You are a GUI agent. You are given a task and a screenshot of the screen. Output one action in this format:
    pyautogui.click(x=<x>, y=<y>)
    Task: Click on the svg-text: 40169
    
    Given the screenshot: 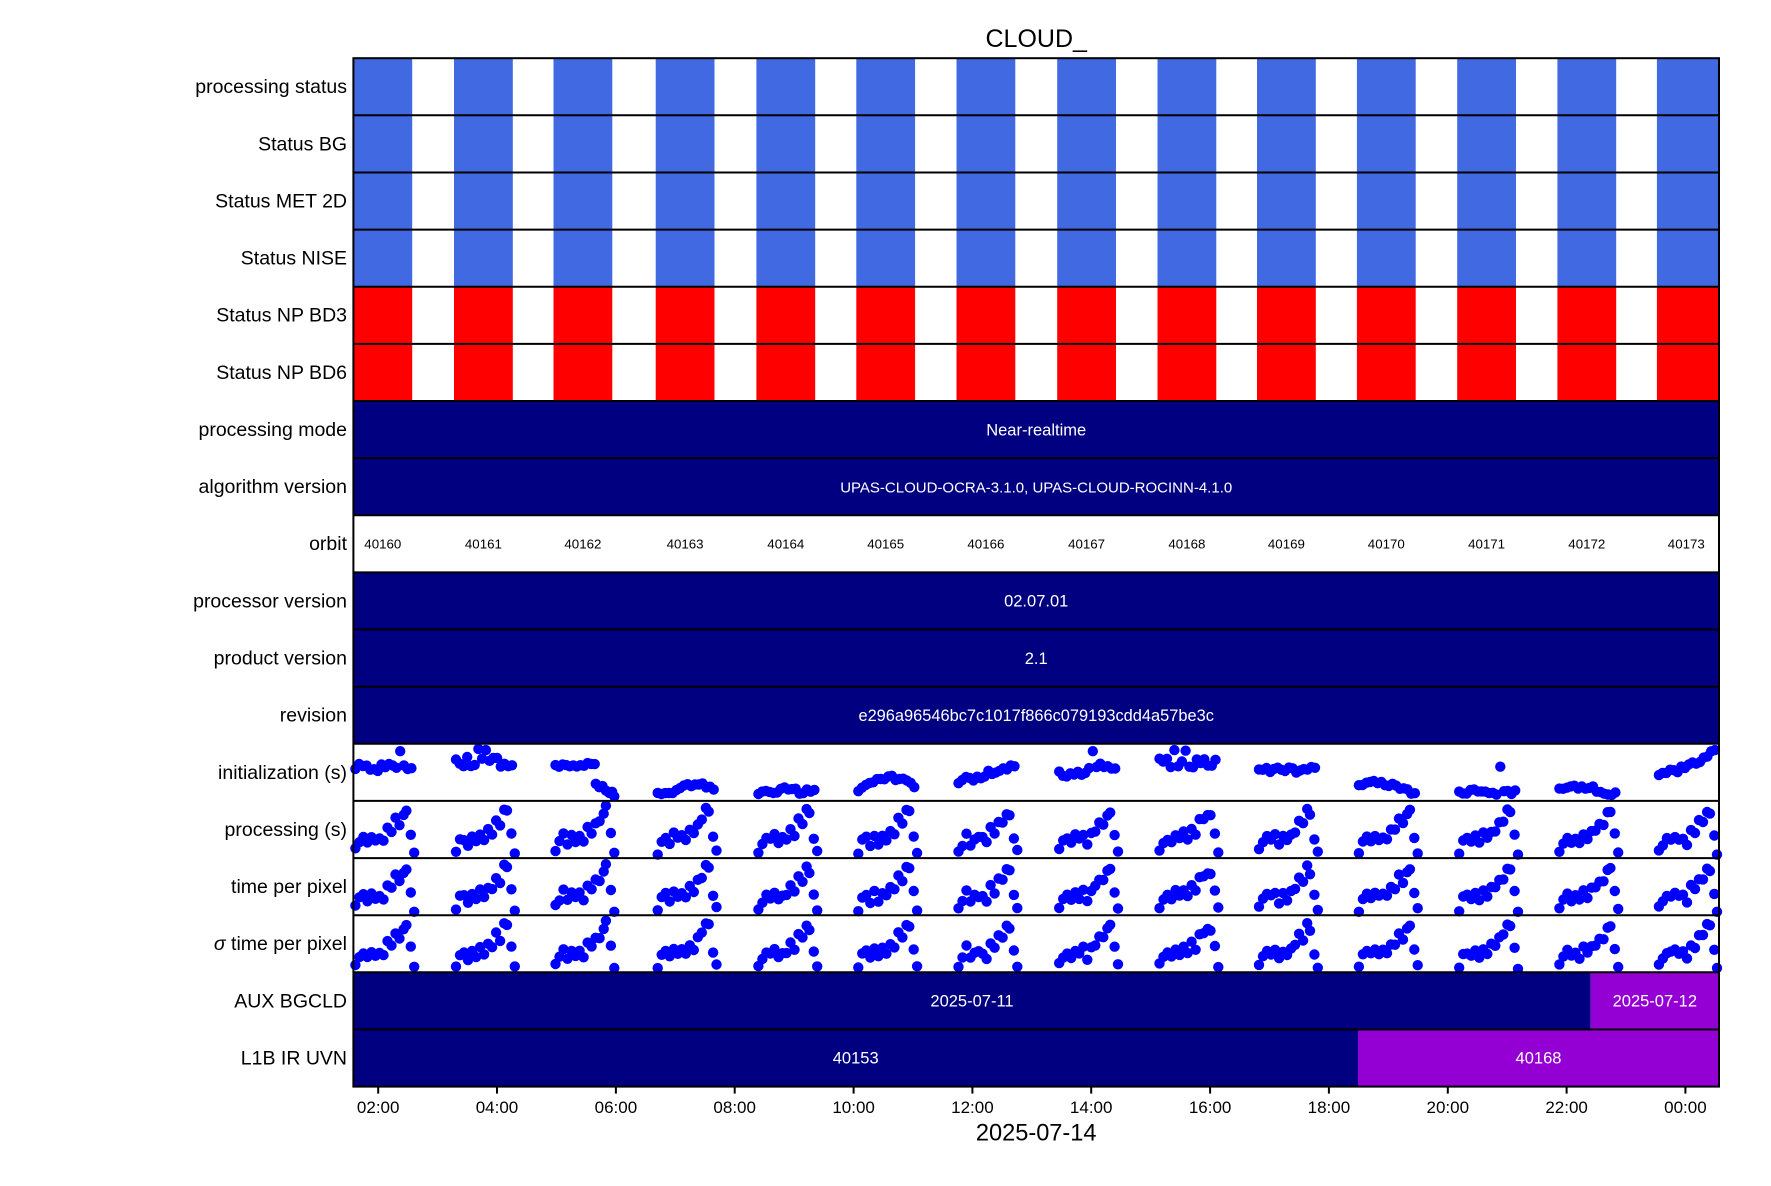 What is the action you would take?
    pyautogui.click(x=1286, y=543)
    